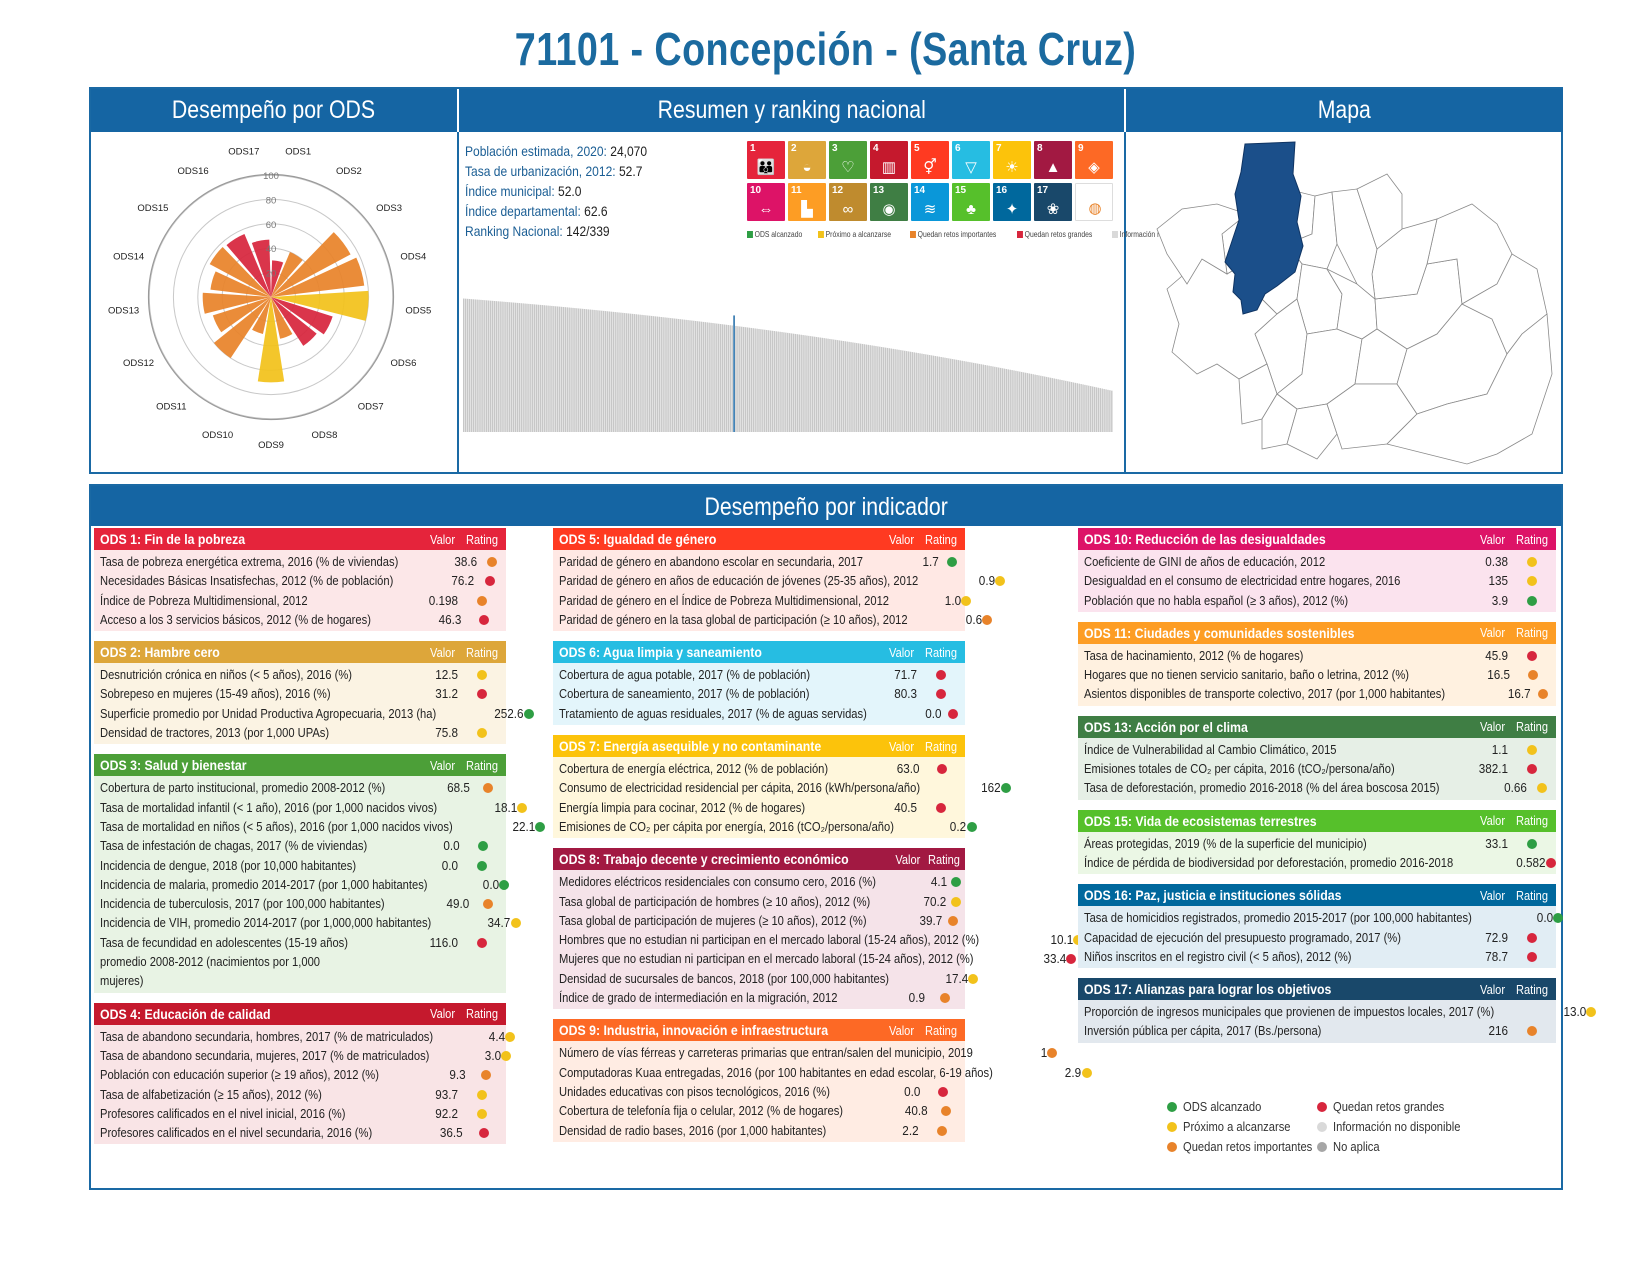  Describe the element at coordinates (756, 190) in the screenshot. I see `sdg-tile-number: 10` at that location.